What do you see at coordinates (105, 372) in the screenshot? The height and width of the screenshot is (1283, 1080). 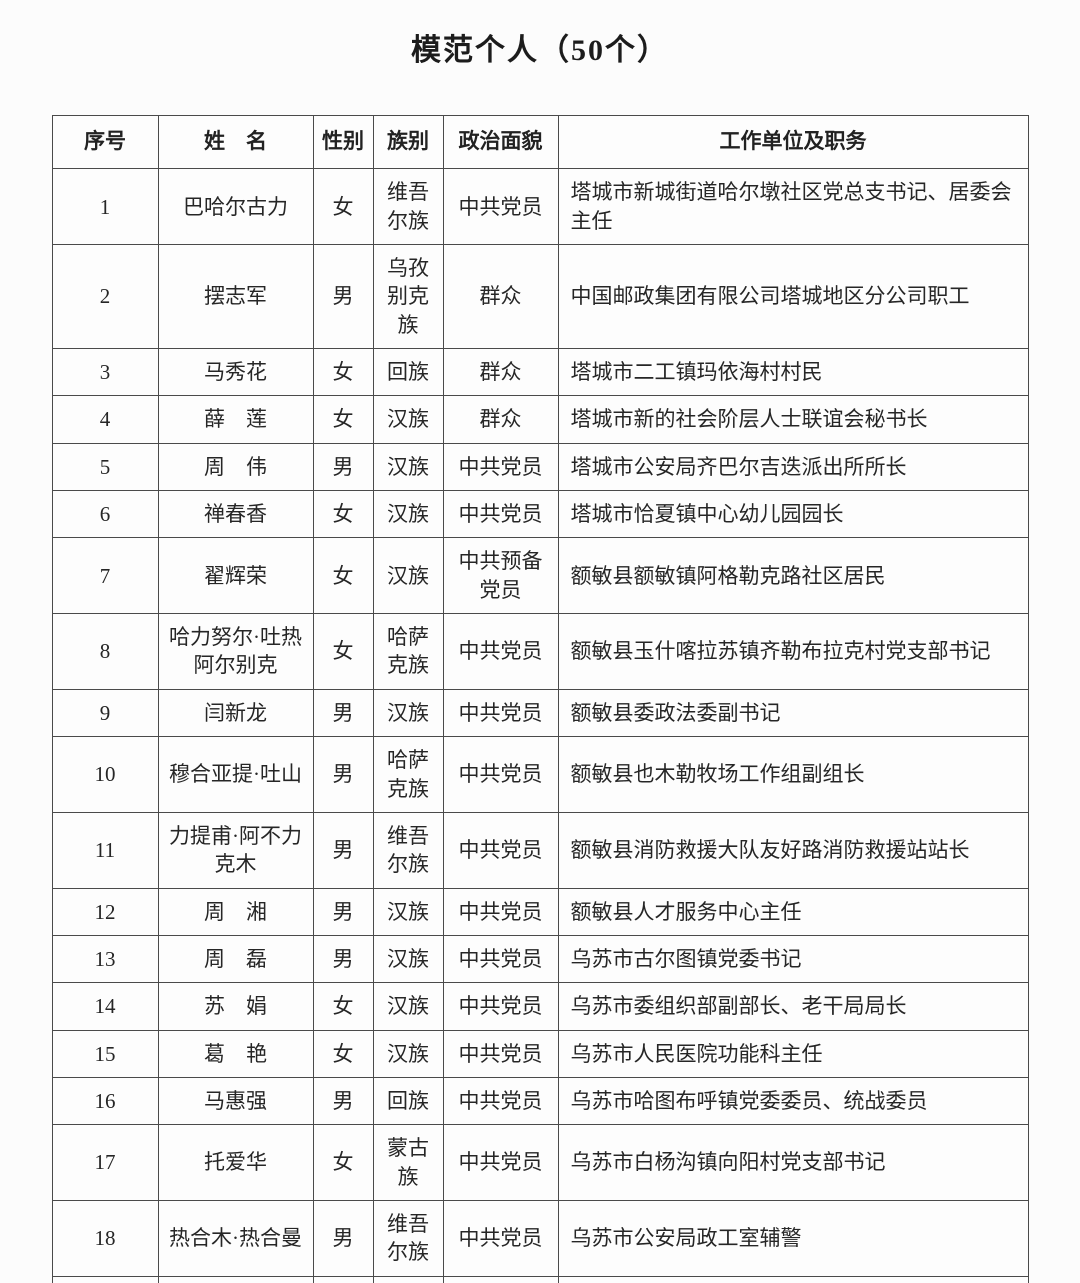 I see `cell-no: 3` at bounding box center [105, 372].